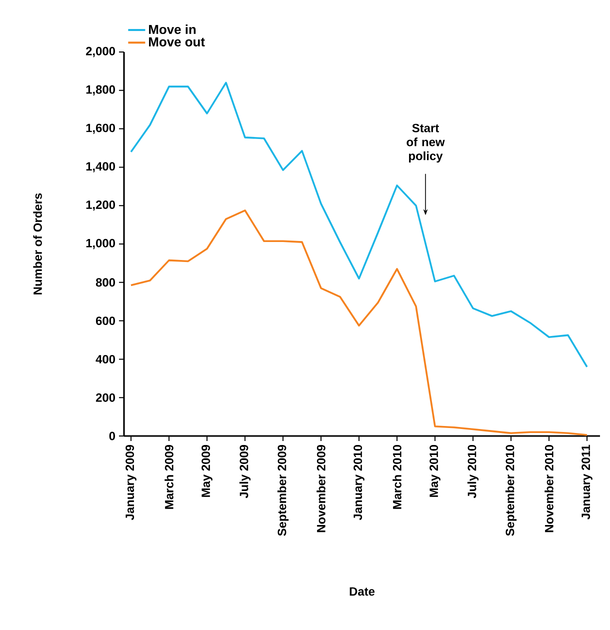 The height and width of the screenshot is (630, 610). Describe the element at coordinates (207, 470) in the screenshot. I see `x-tick-label: May 2009` at that location.